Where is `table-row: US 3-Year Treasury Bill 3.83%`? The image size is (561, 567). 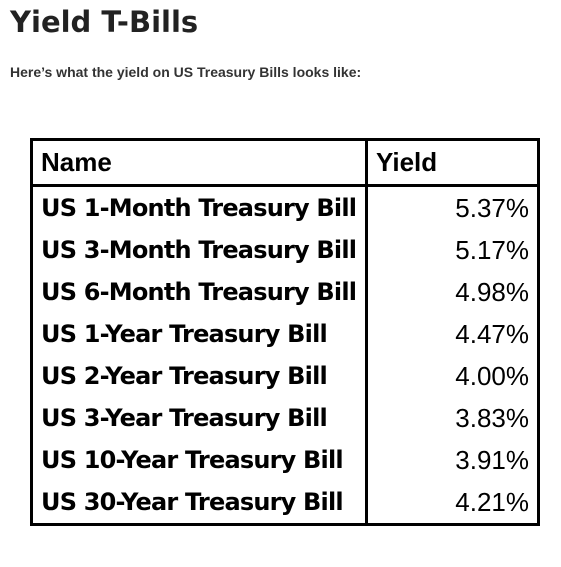
table-row: US 3-Year Treasury Bill 3.83% is located at coordinates (285, 418).